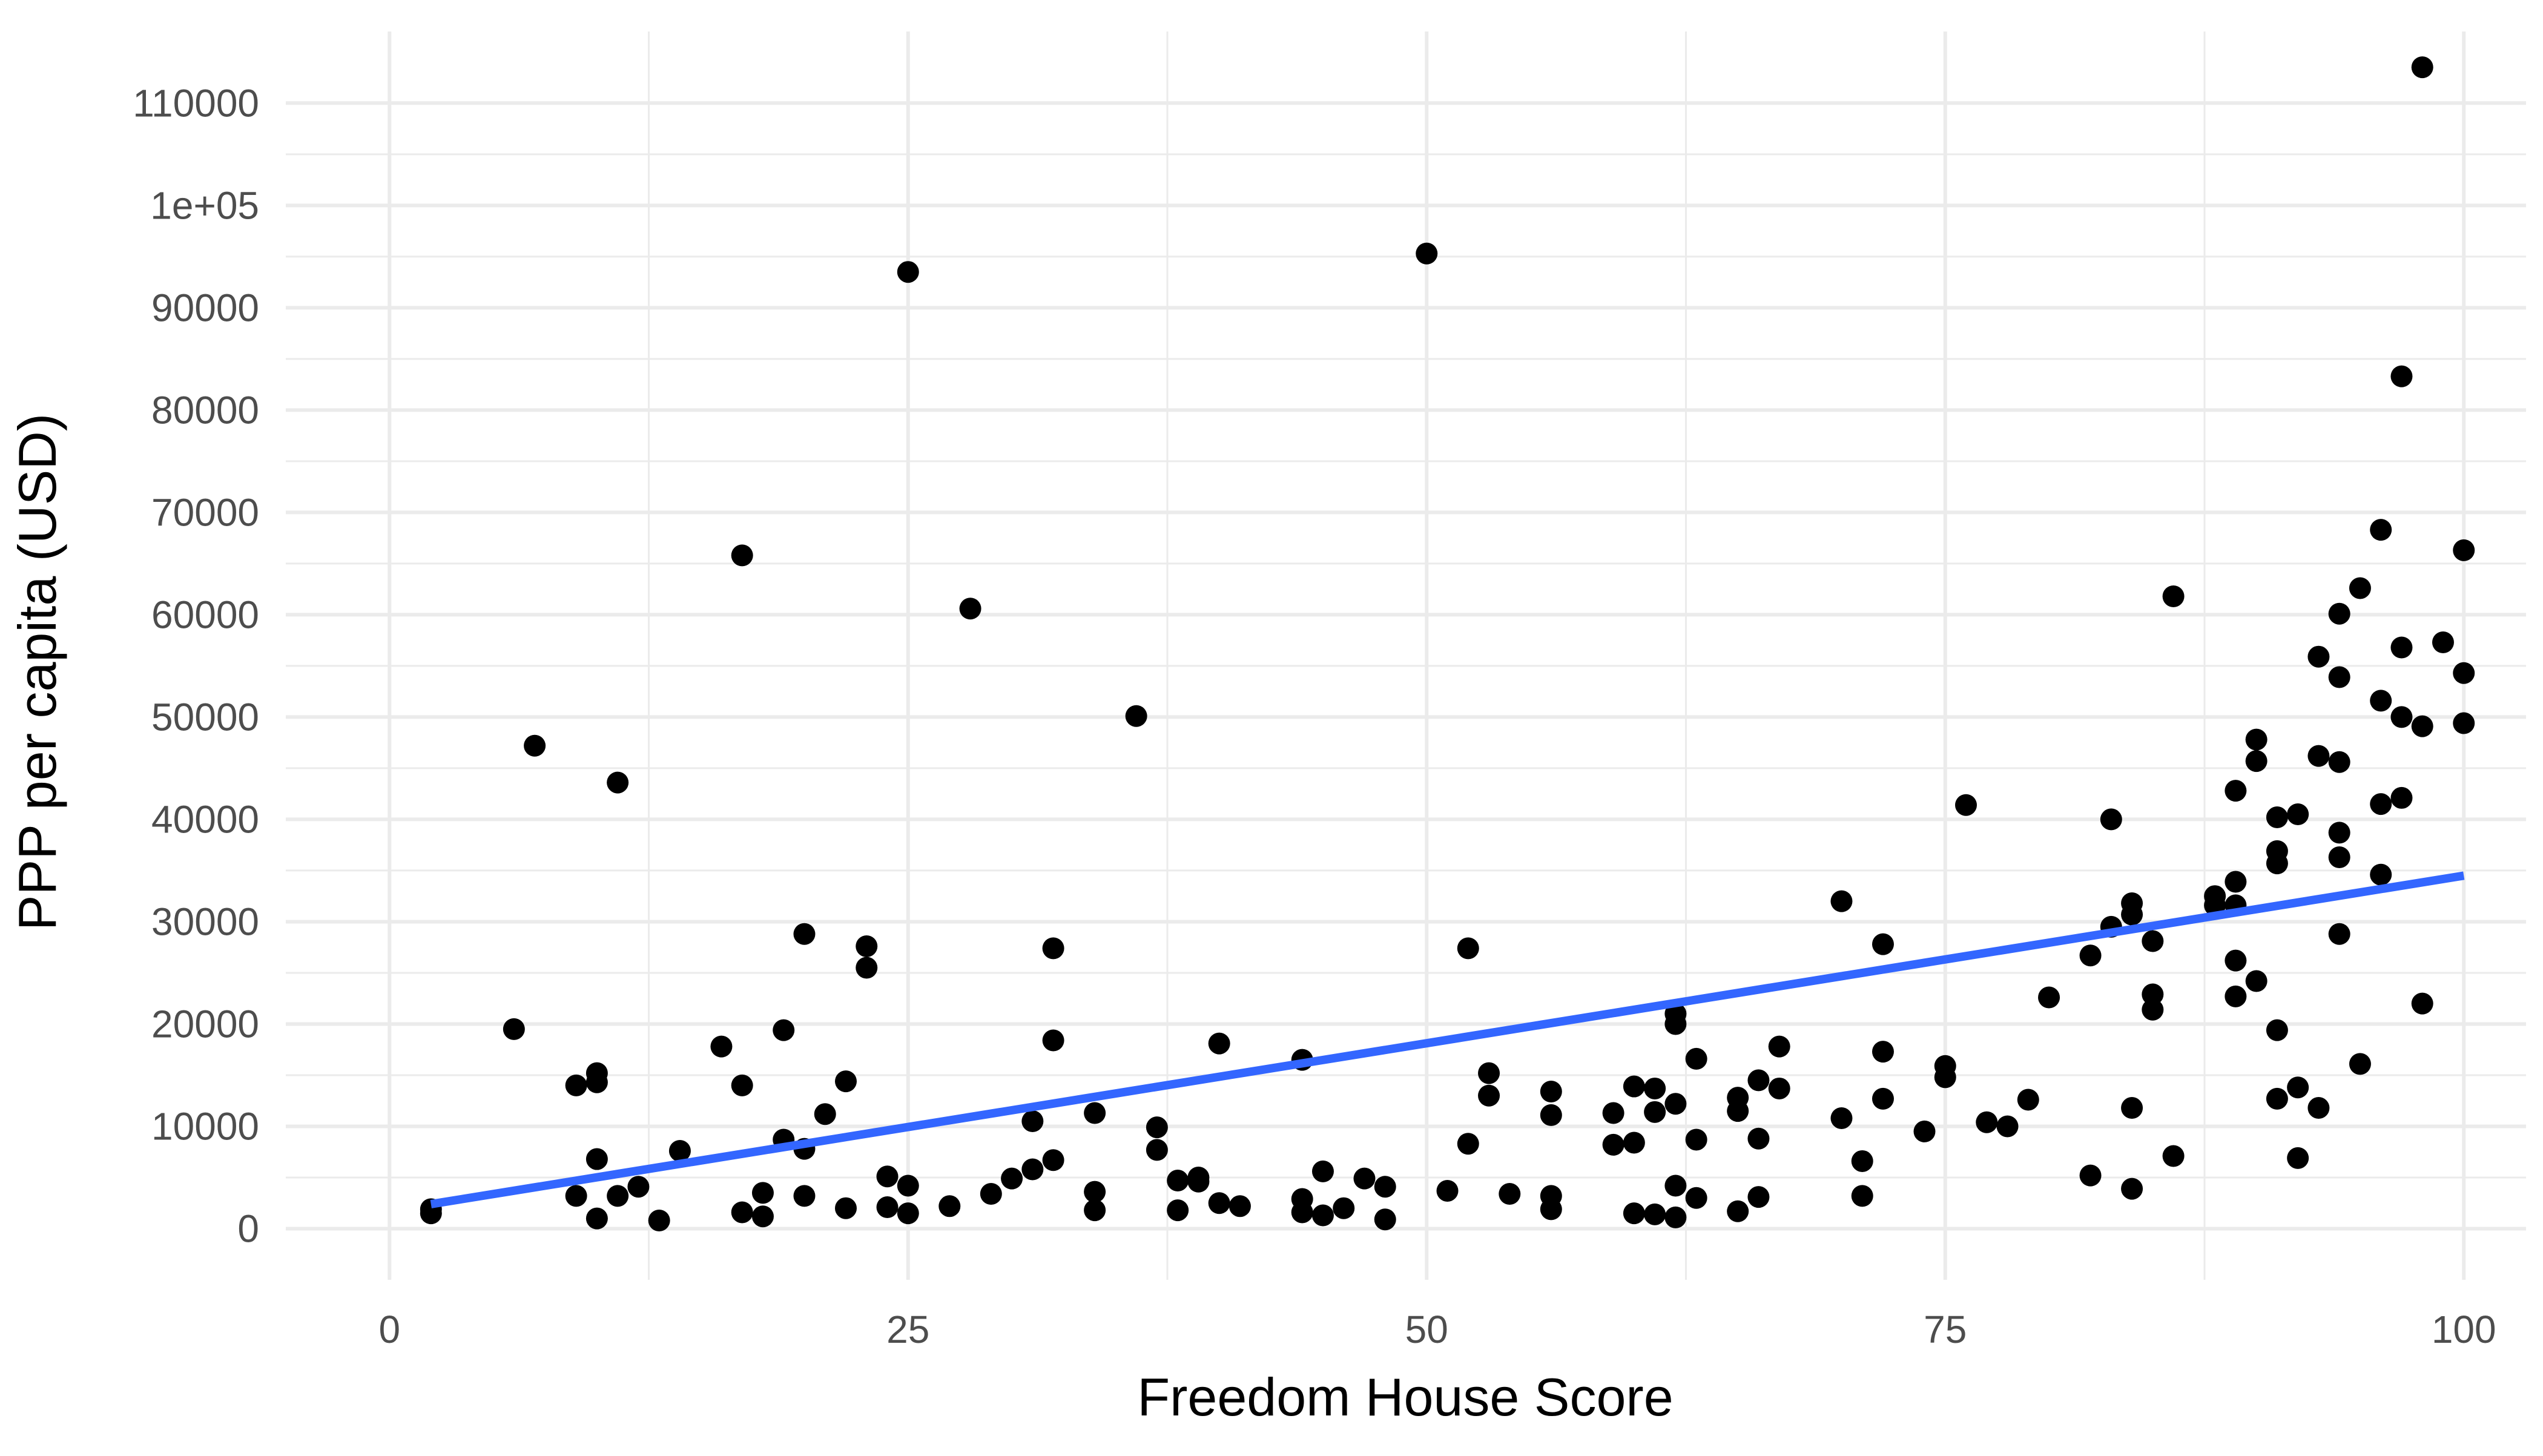  I want to click on y-tick-label: 0, so click(248, 1228).